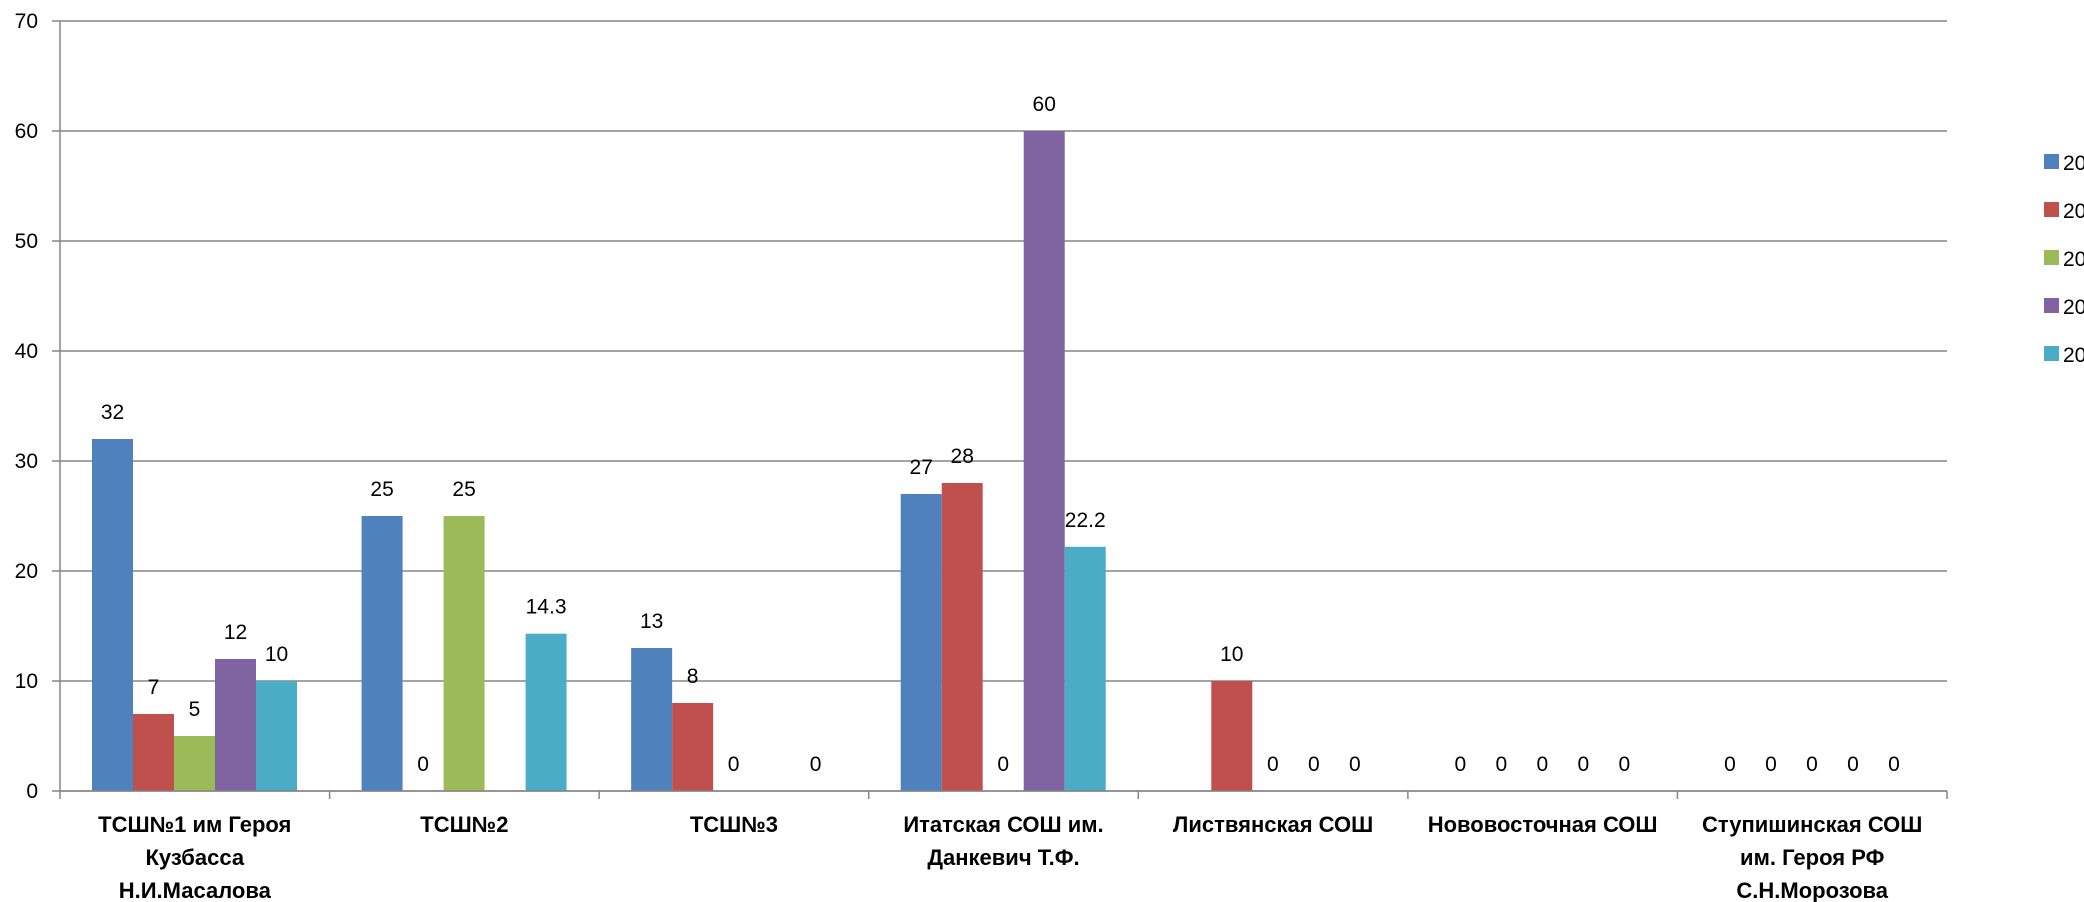 The image size is (2084, 902). I want to click on x-category-label: Листвянская СОШ, so click(1273, 824).